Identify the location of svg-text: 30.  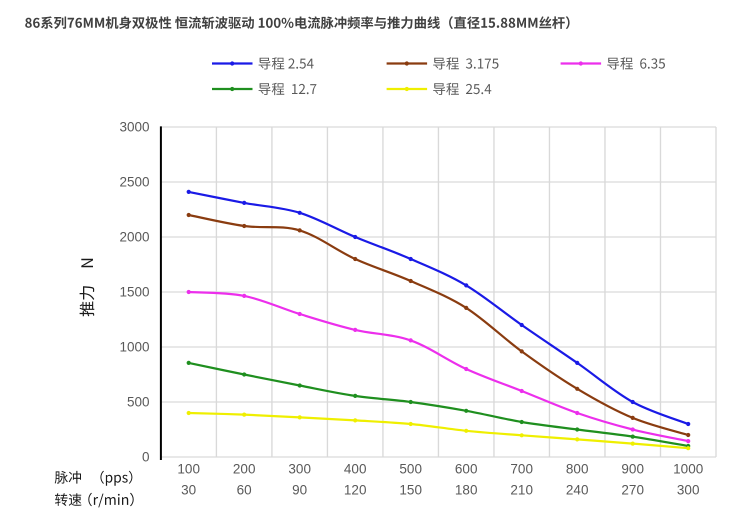
(188, 490).